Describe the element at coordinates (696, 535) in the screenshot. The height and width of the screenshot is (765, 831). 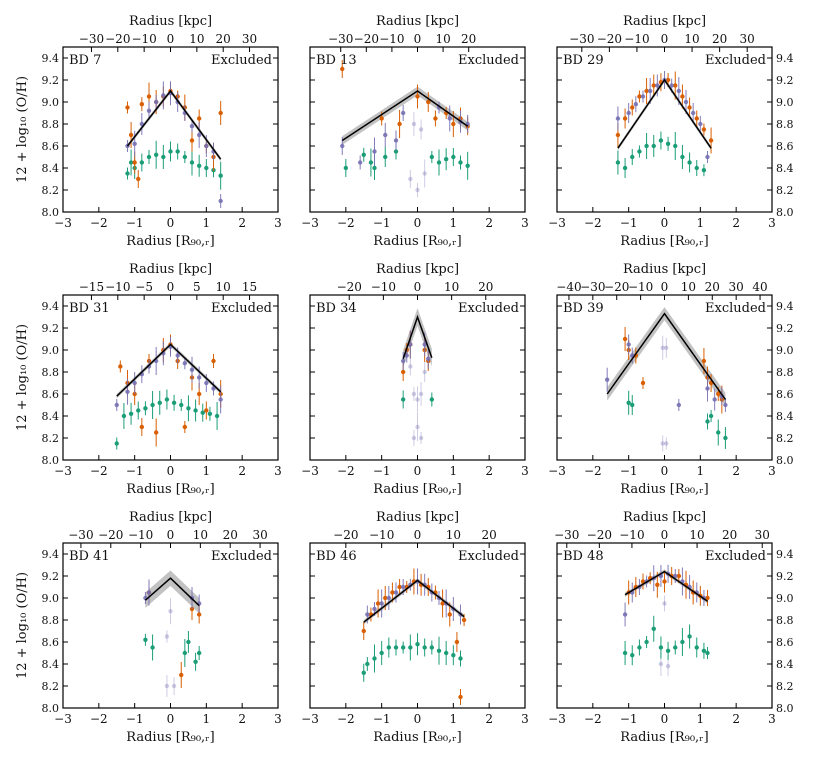
I see `kpc-tick-label: 10` at that location.